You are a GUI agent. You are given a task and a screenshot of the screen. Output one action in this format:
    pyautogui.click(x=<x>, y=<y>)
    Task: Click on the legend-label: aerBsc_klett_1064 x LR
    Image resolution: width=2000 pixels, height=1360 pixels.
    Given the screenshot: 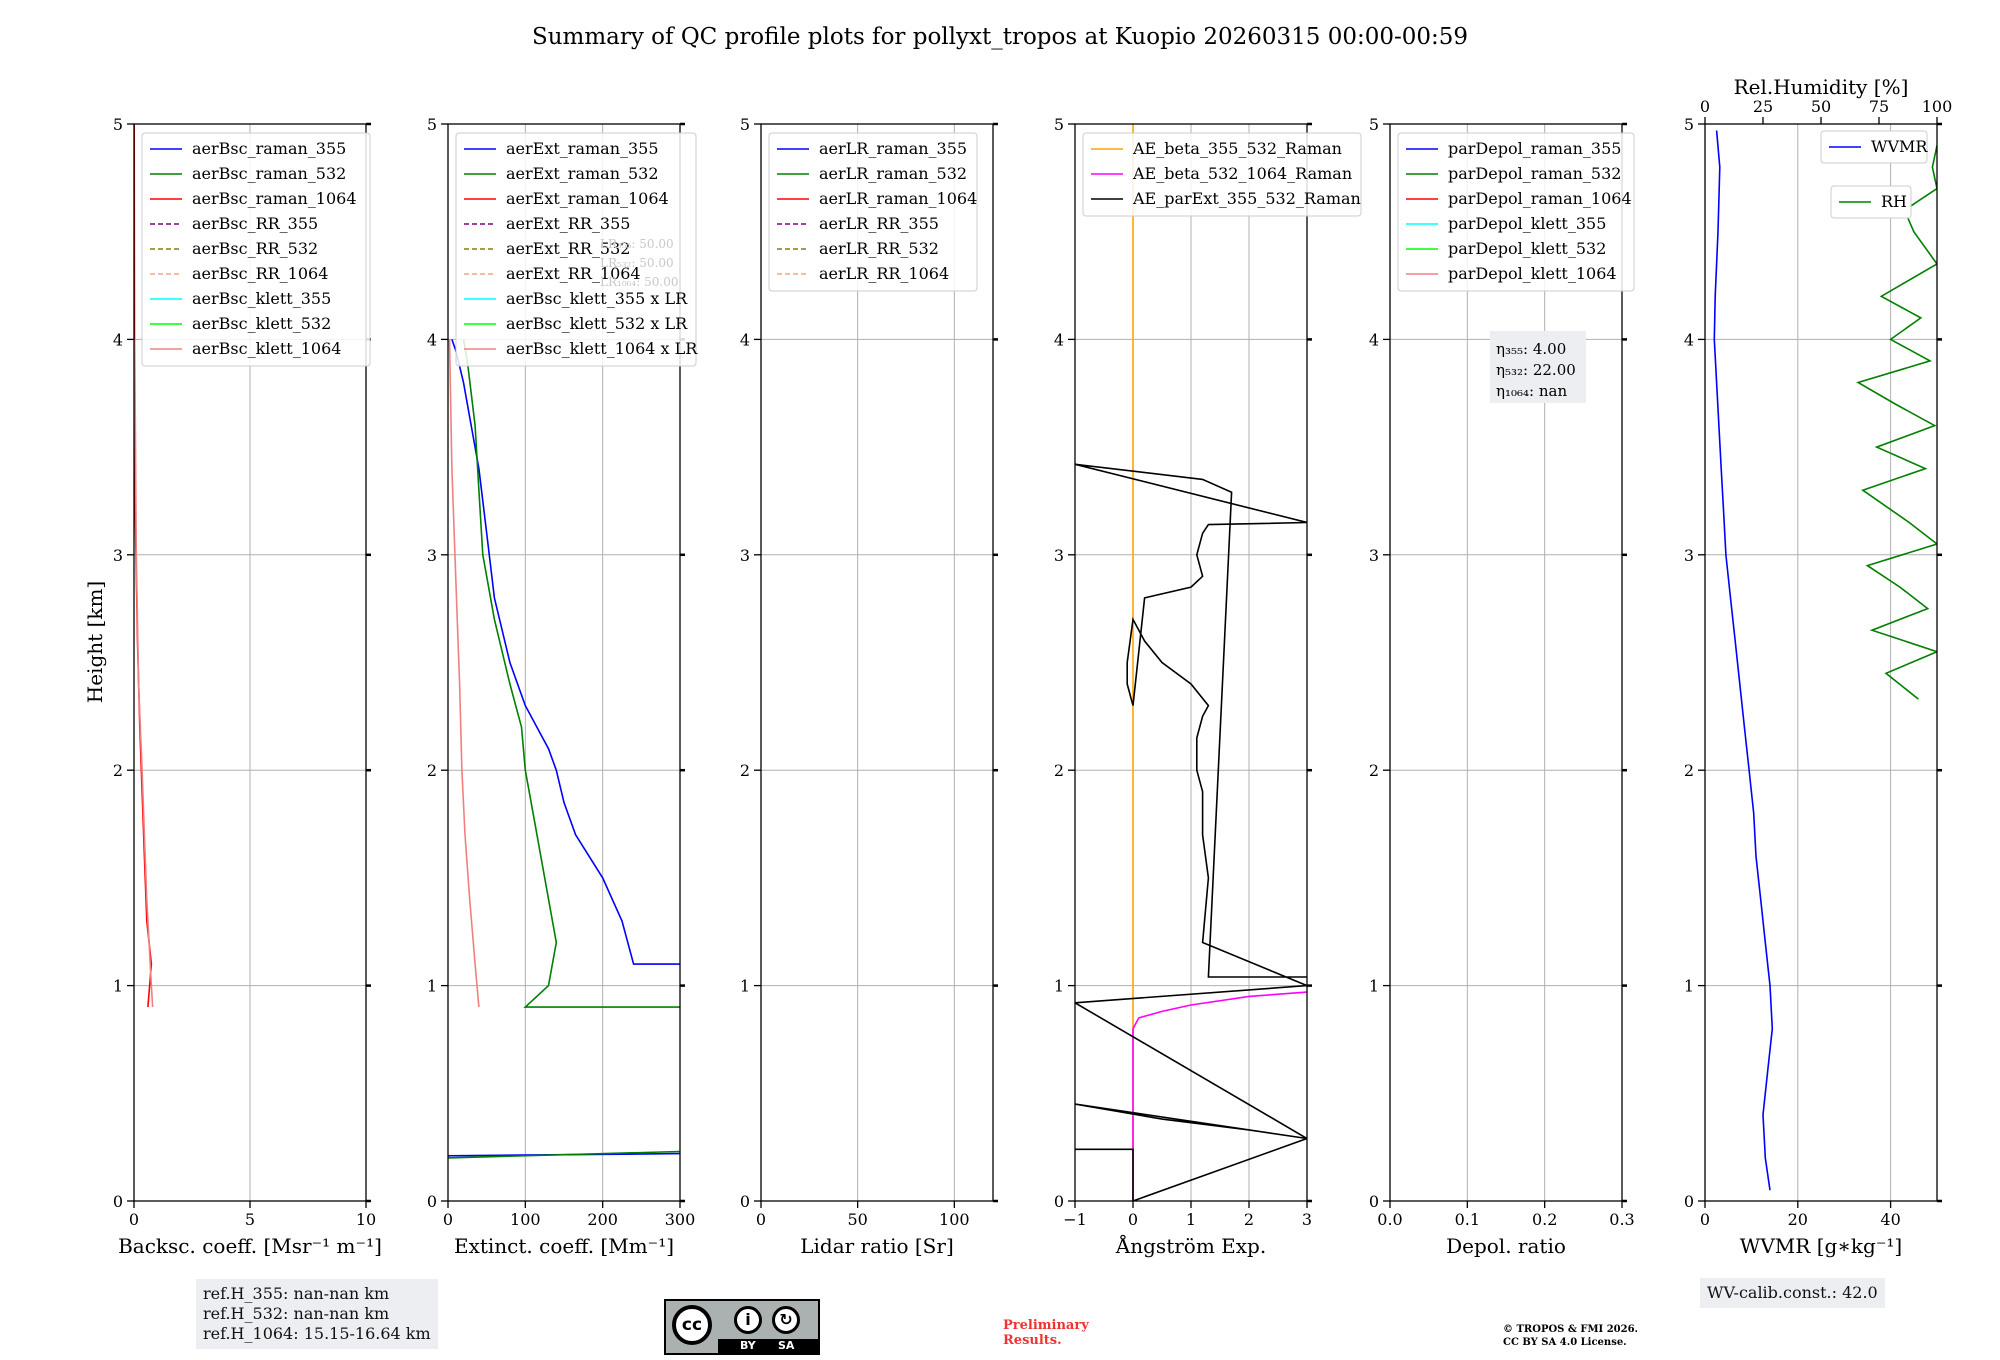 What is the action you would take?
    pyautogui.click(x=602, y=348)
    